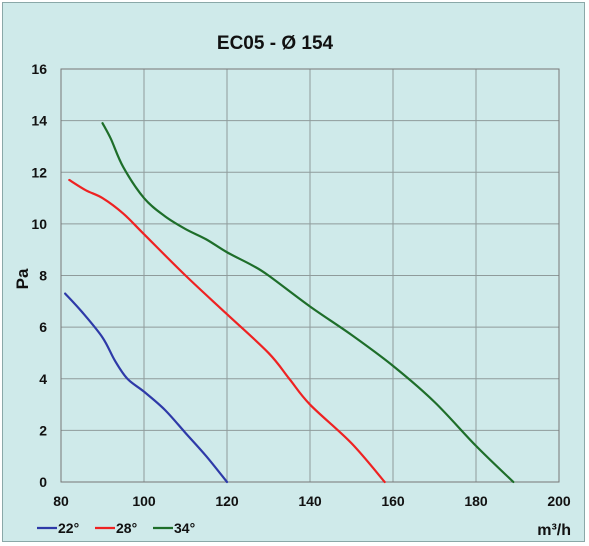  I want to click on y-tick-label: 0, so click(43, 482).